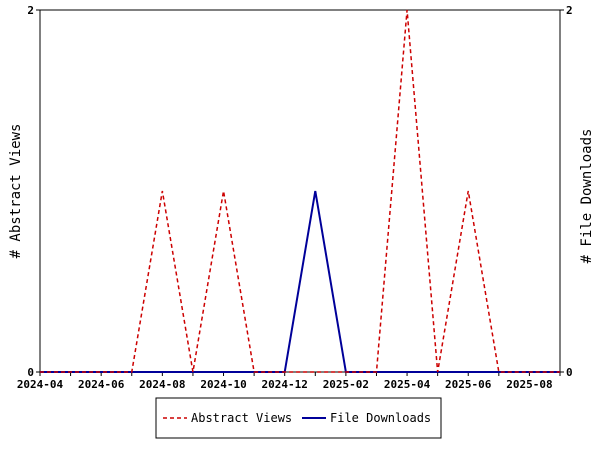 The width and height of the screenshot is (600, 450). I want to click on legend-label-abstract-views: Abstract Views, so click(241, 418).